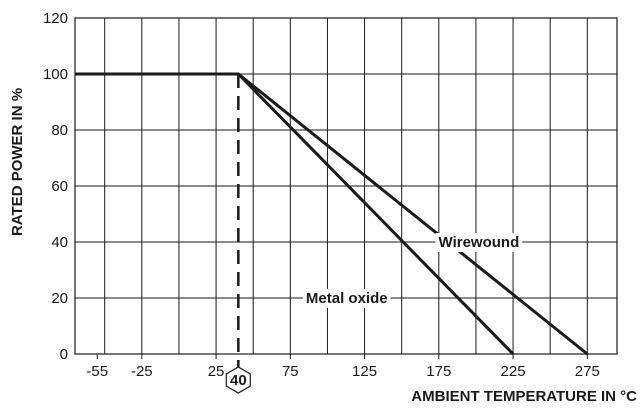 This screenshot has width=642, height=419. Describe the element at coordinates (524, 396) in the screenshot. I see `x-axis-title: AMBIENT TEMPERATURE IN °C` at that location.